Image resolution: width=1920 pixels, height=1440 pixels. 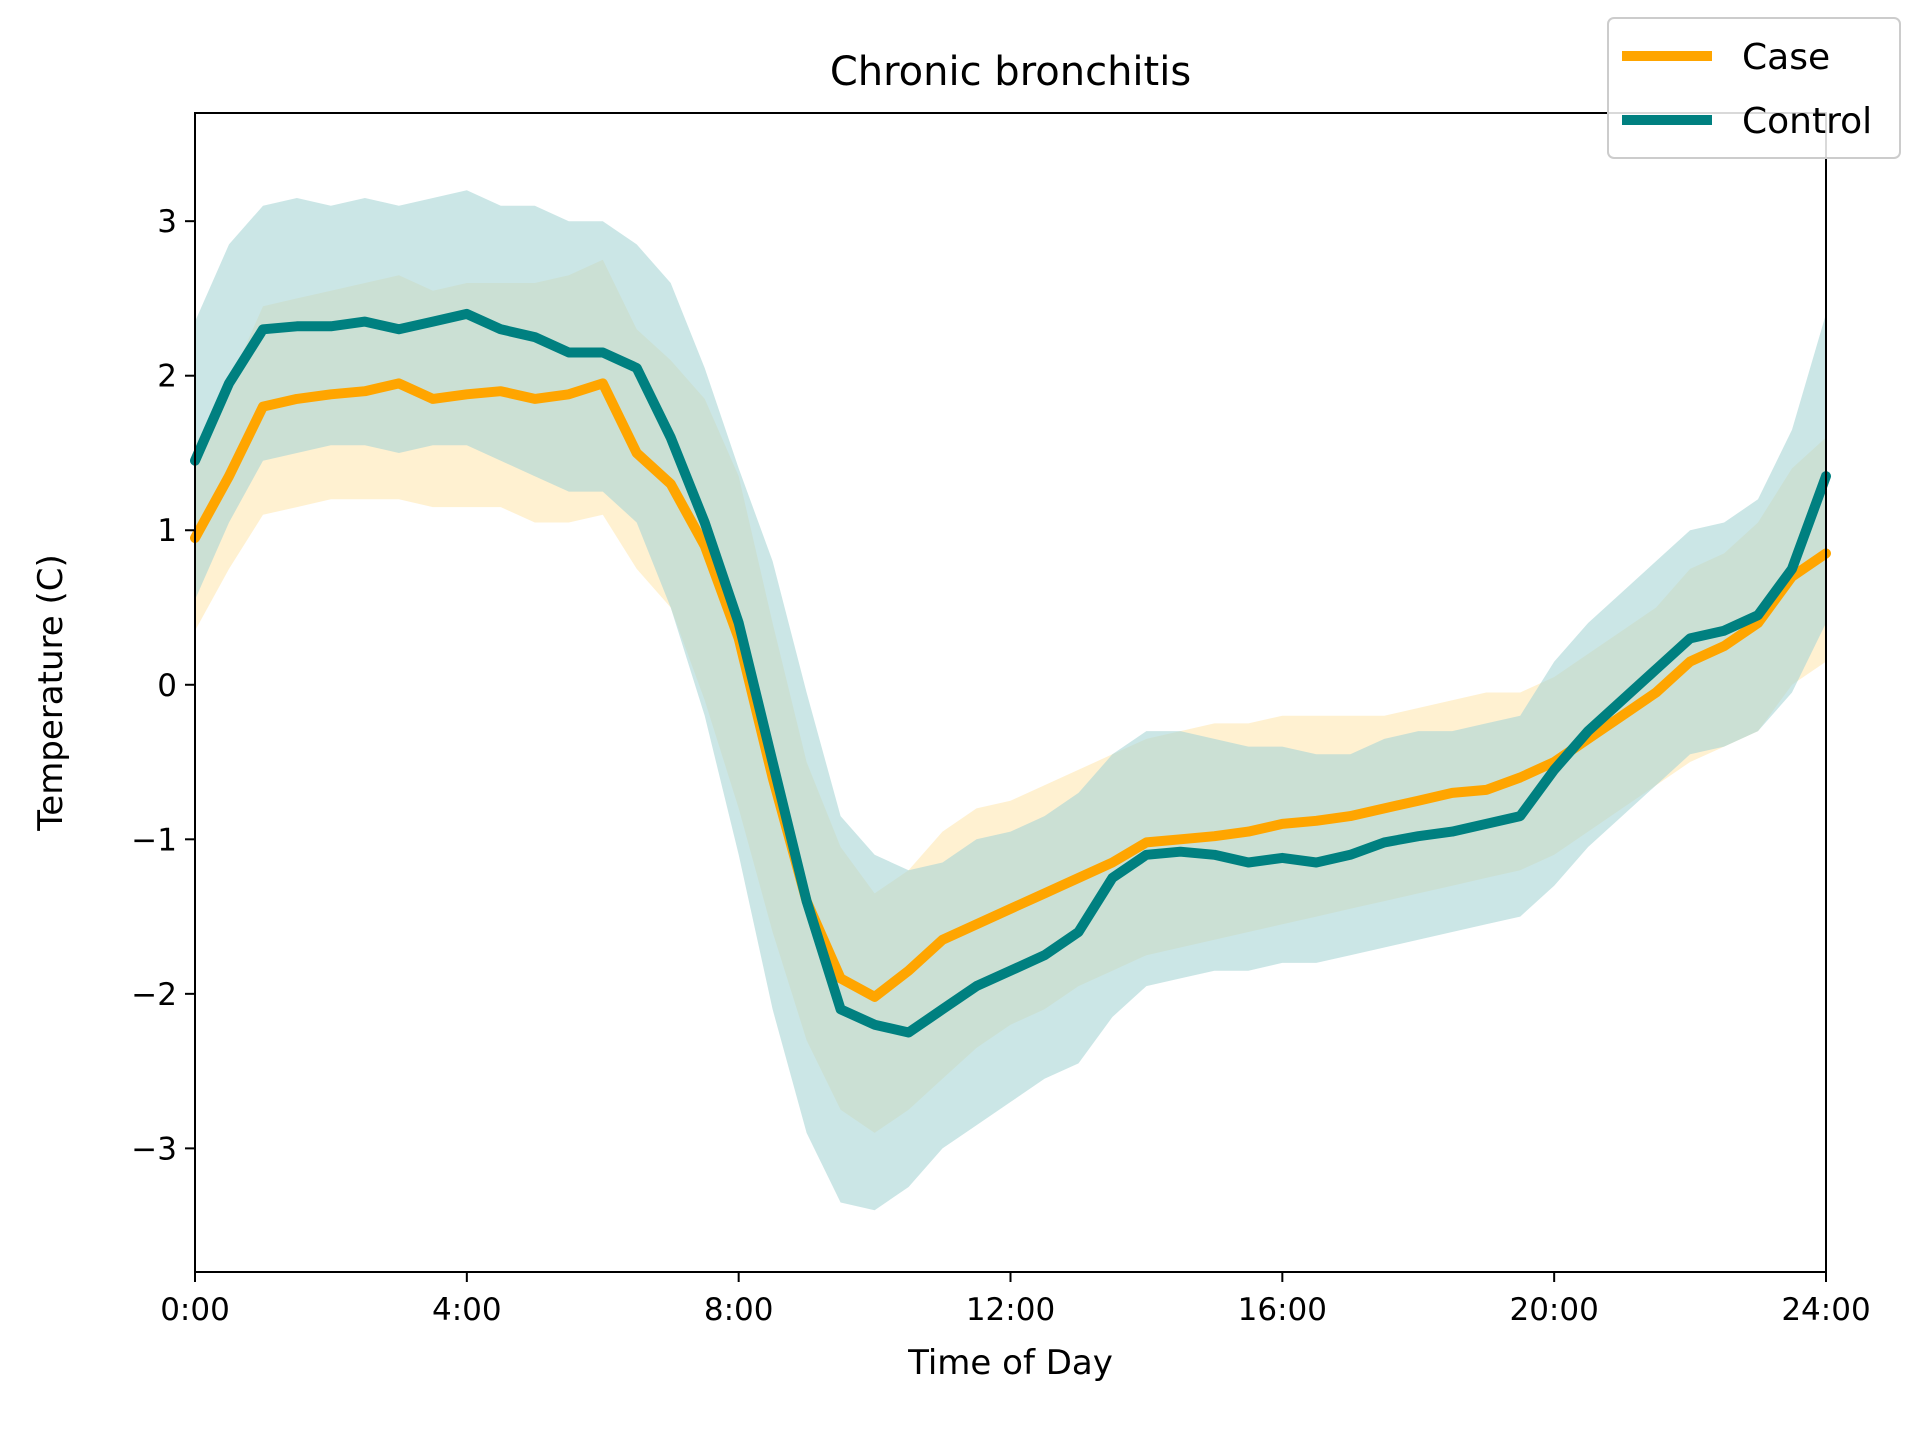 I want to click on chart-title: Chronic bronchitis, so click(x=1010, y=72).